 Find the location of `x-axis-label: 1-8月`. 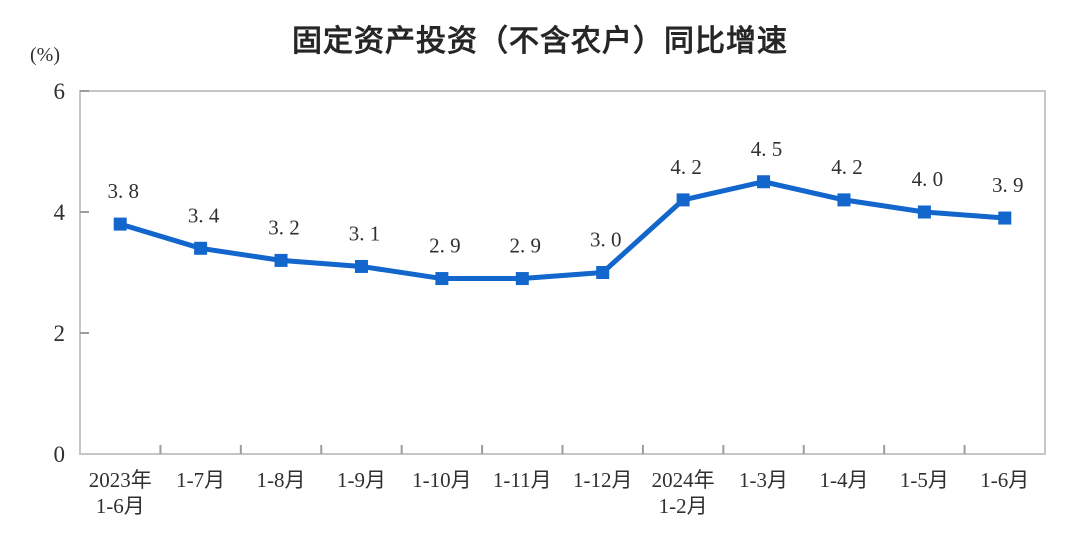

x-axis-label: 1-8月 is located at coordinates (281, 480).